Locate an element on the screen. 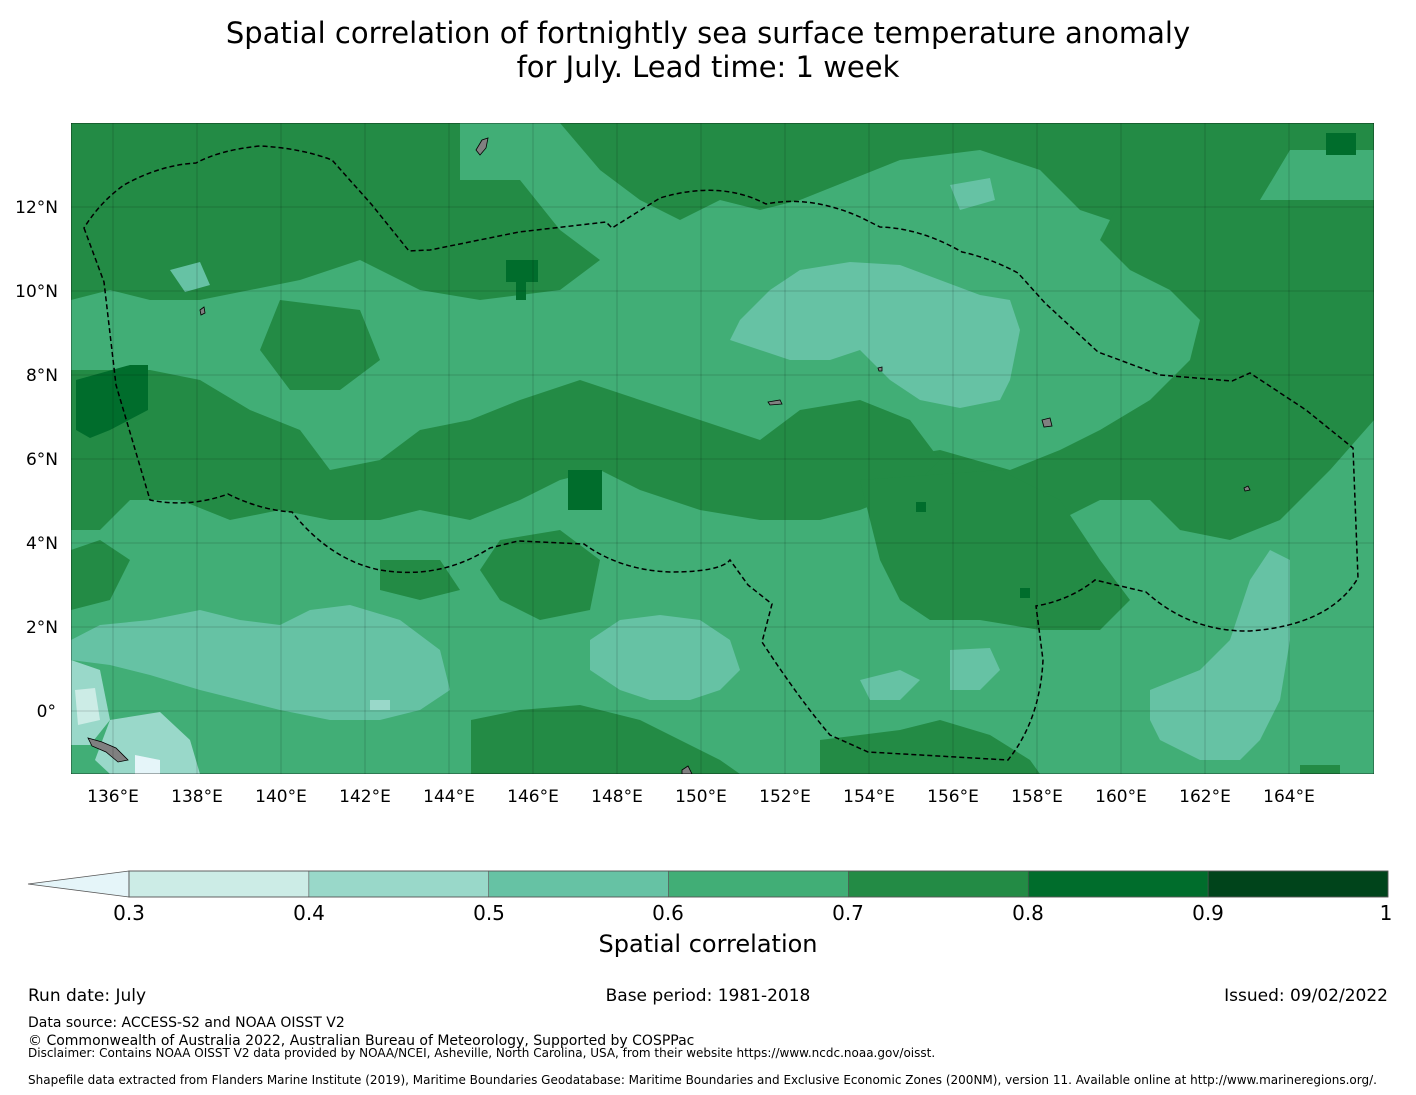 The height and width of the screenshot is (1095, 1416). lat-tick-label: 2°N is located at coordinates (42, 628).